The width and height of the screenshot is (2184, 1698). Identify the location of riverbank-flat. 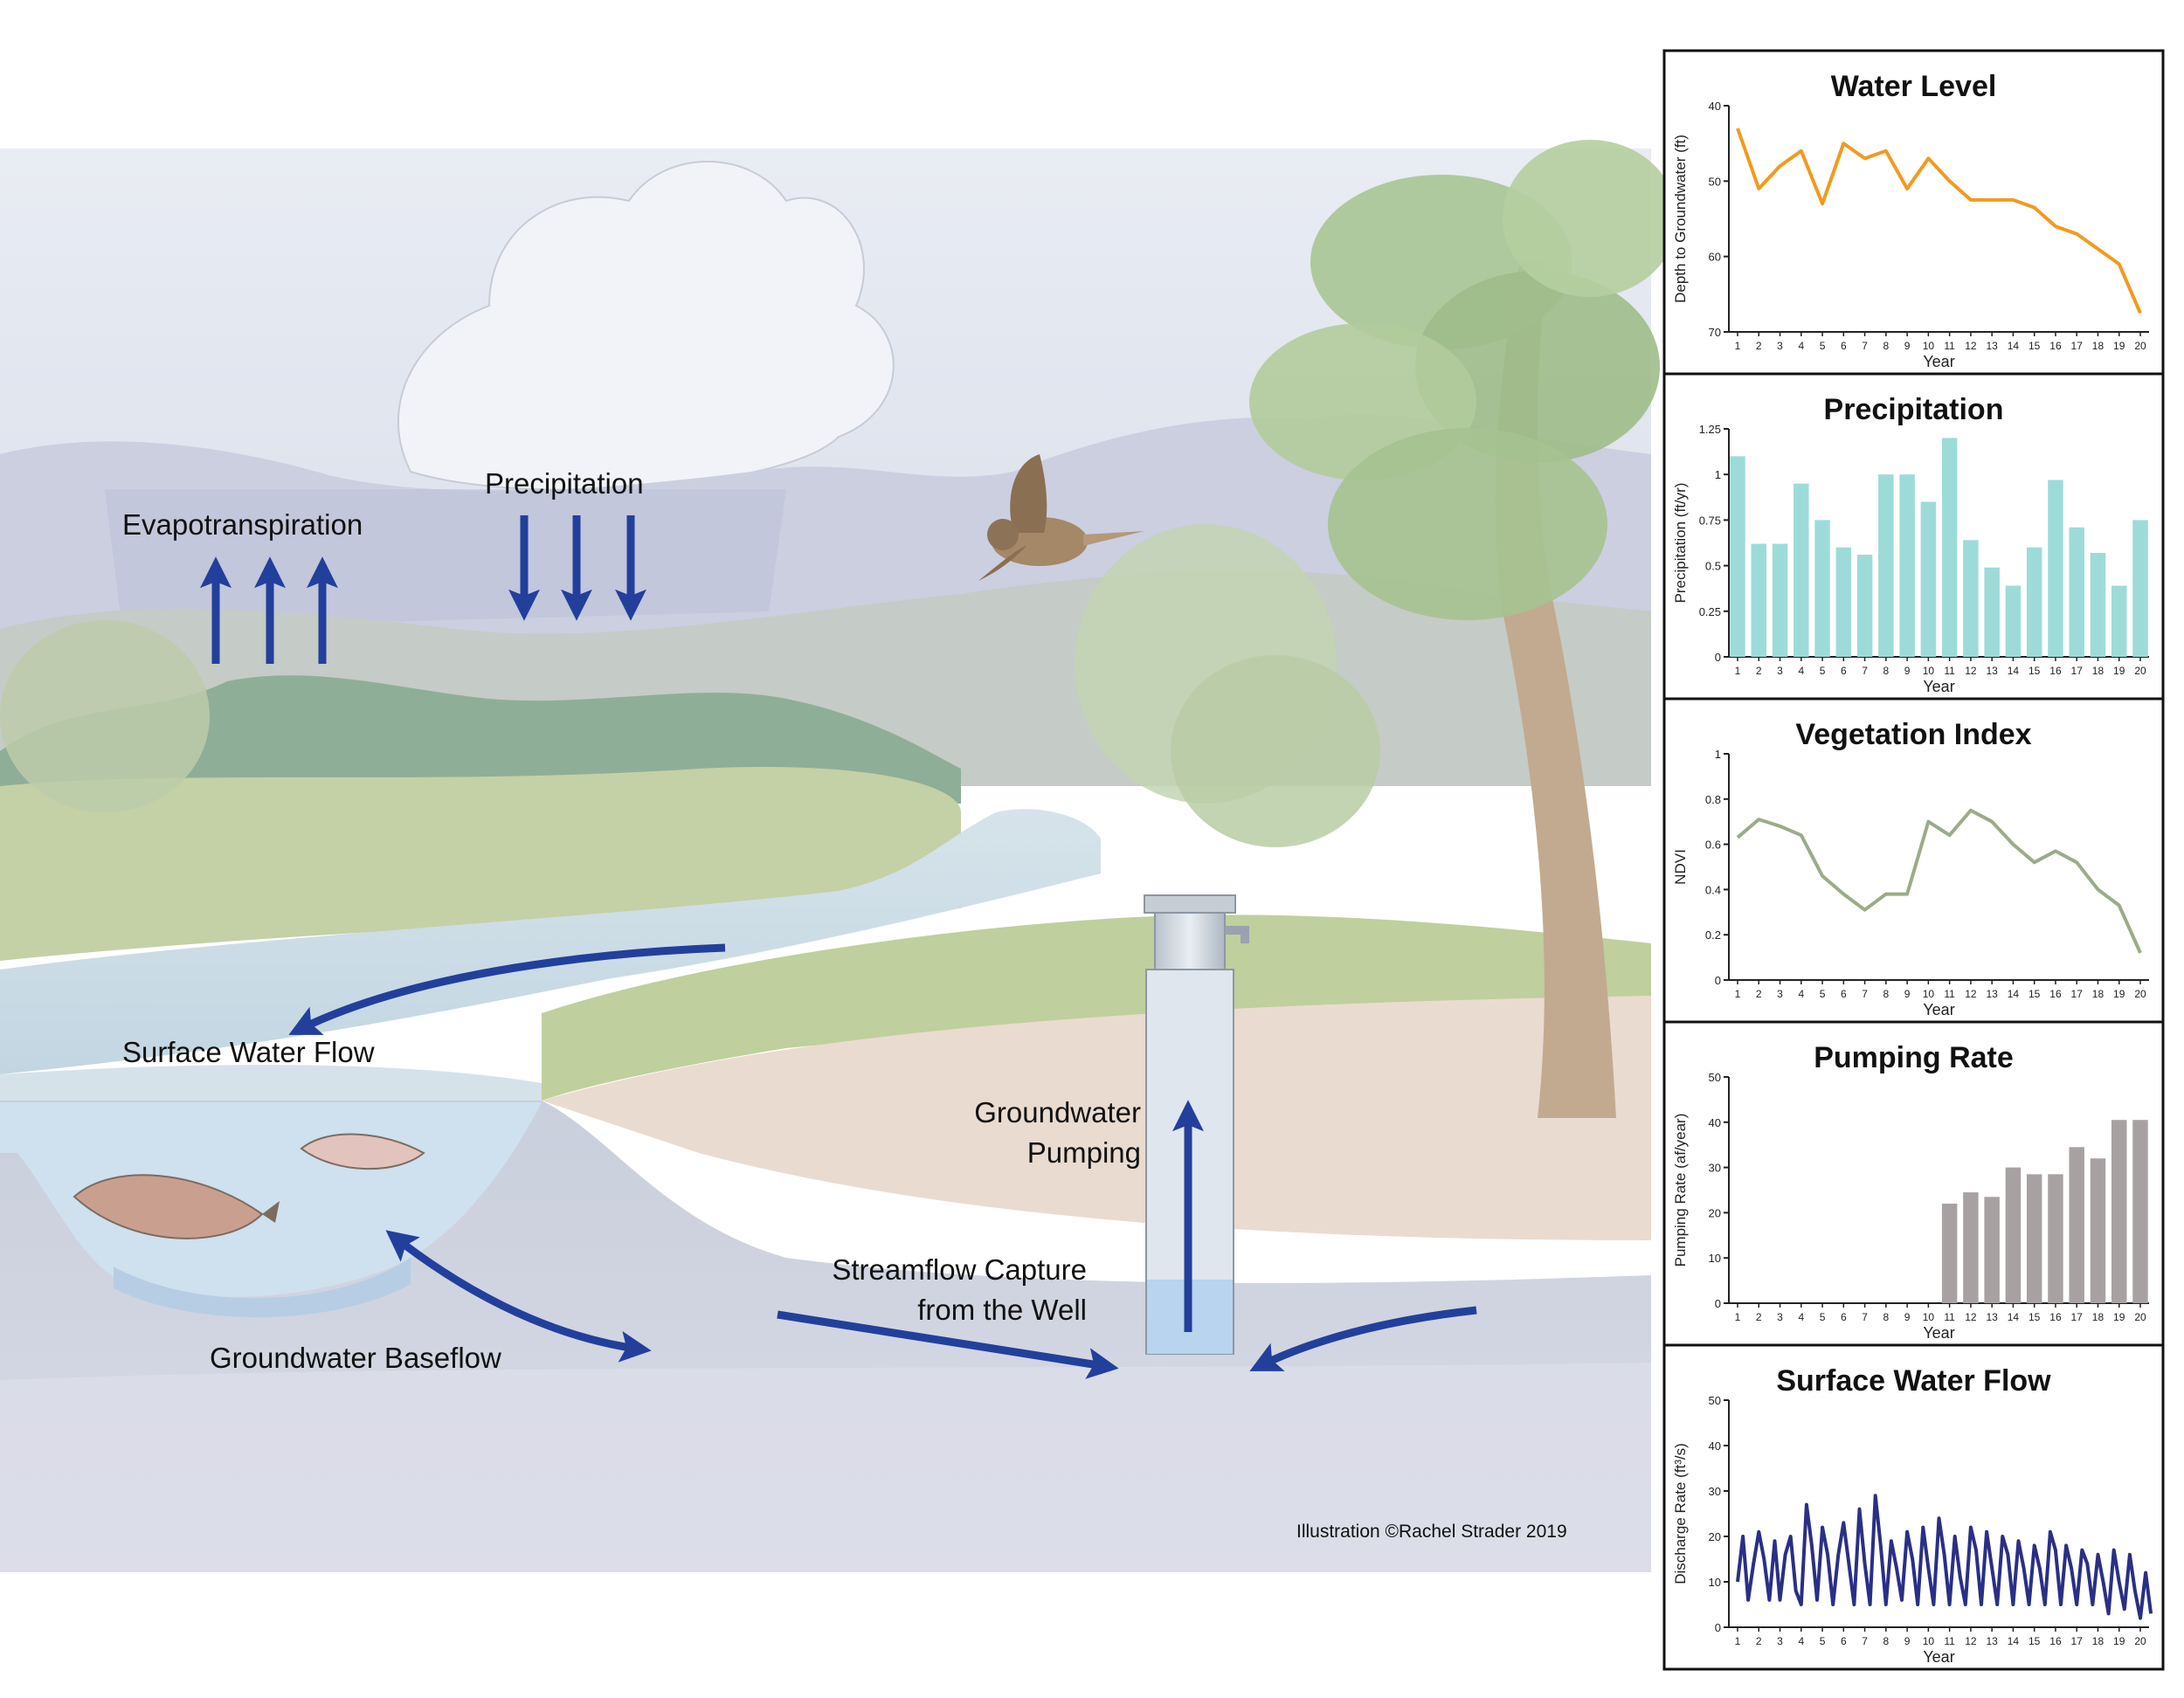
(271, 1083).